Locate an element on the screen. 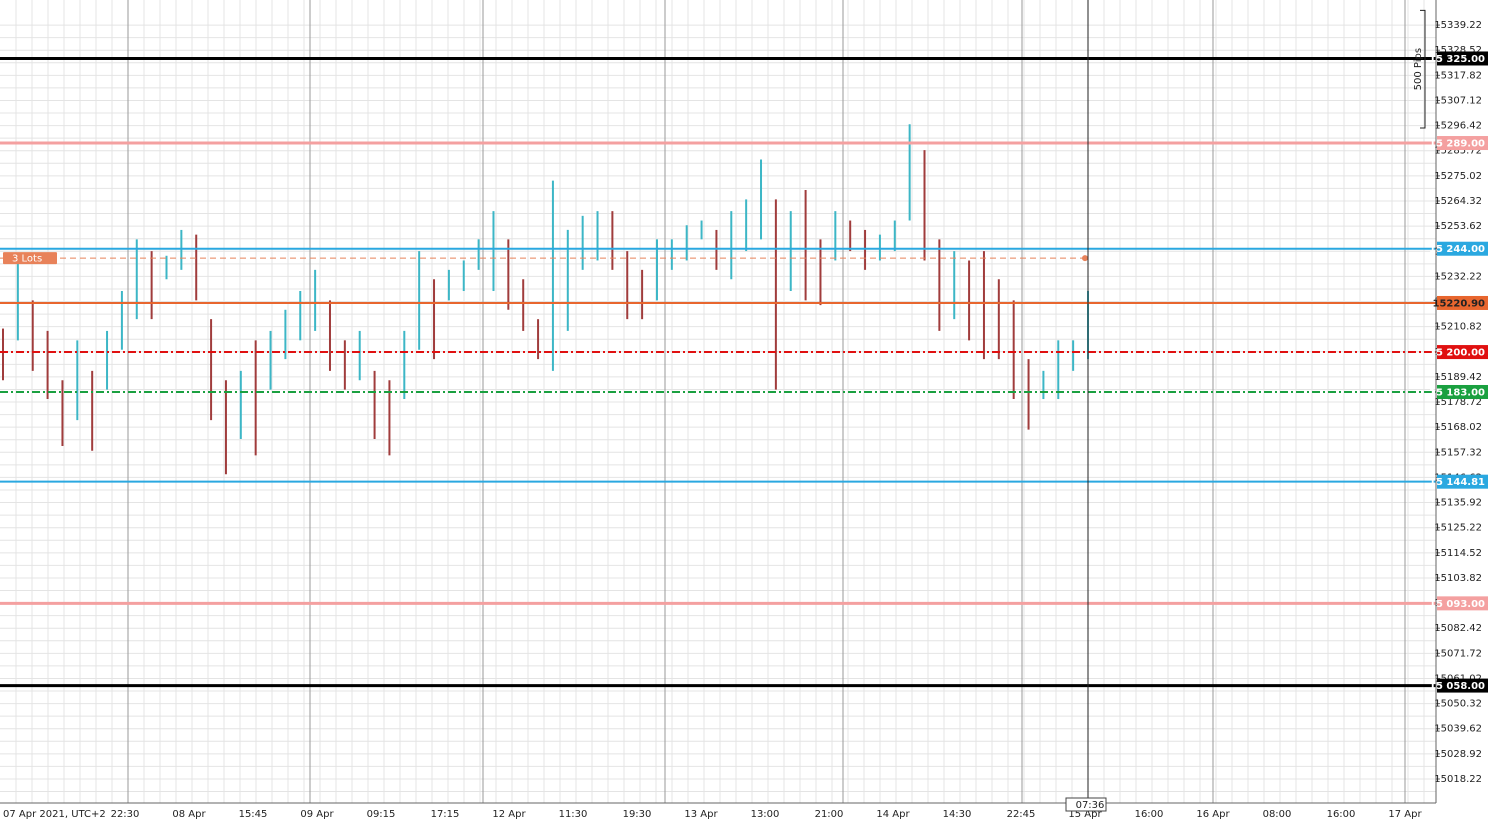 The height and width of the screenshot is (823, 1488). level-label: 15 183.00 is located at coordinates (1457, 392).